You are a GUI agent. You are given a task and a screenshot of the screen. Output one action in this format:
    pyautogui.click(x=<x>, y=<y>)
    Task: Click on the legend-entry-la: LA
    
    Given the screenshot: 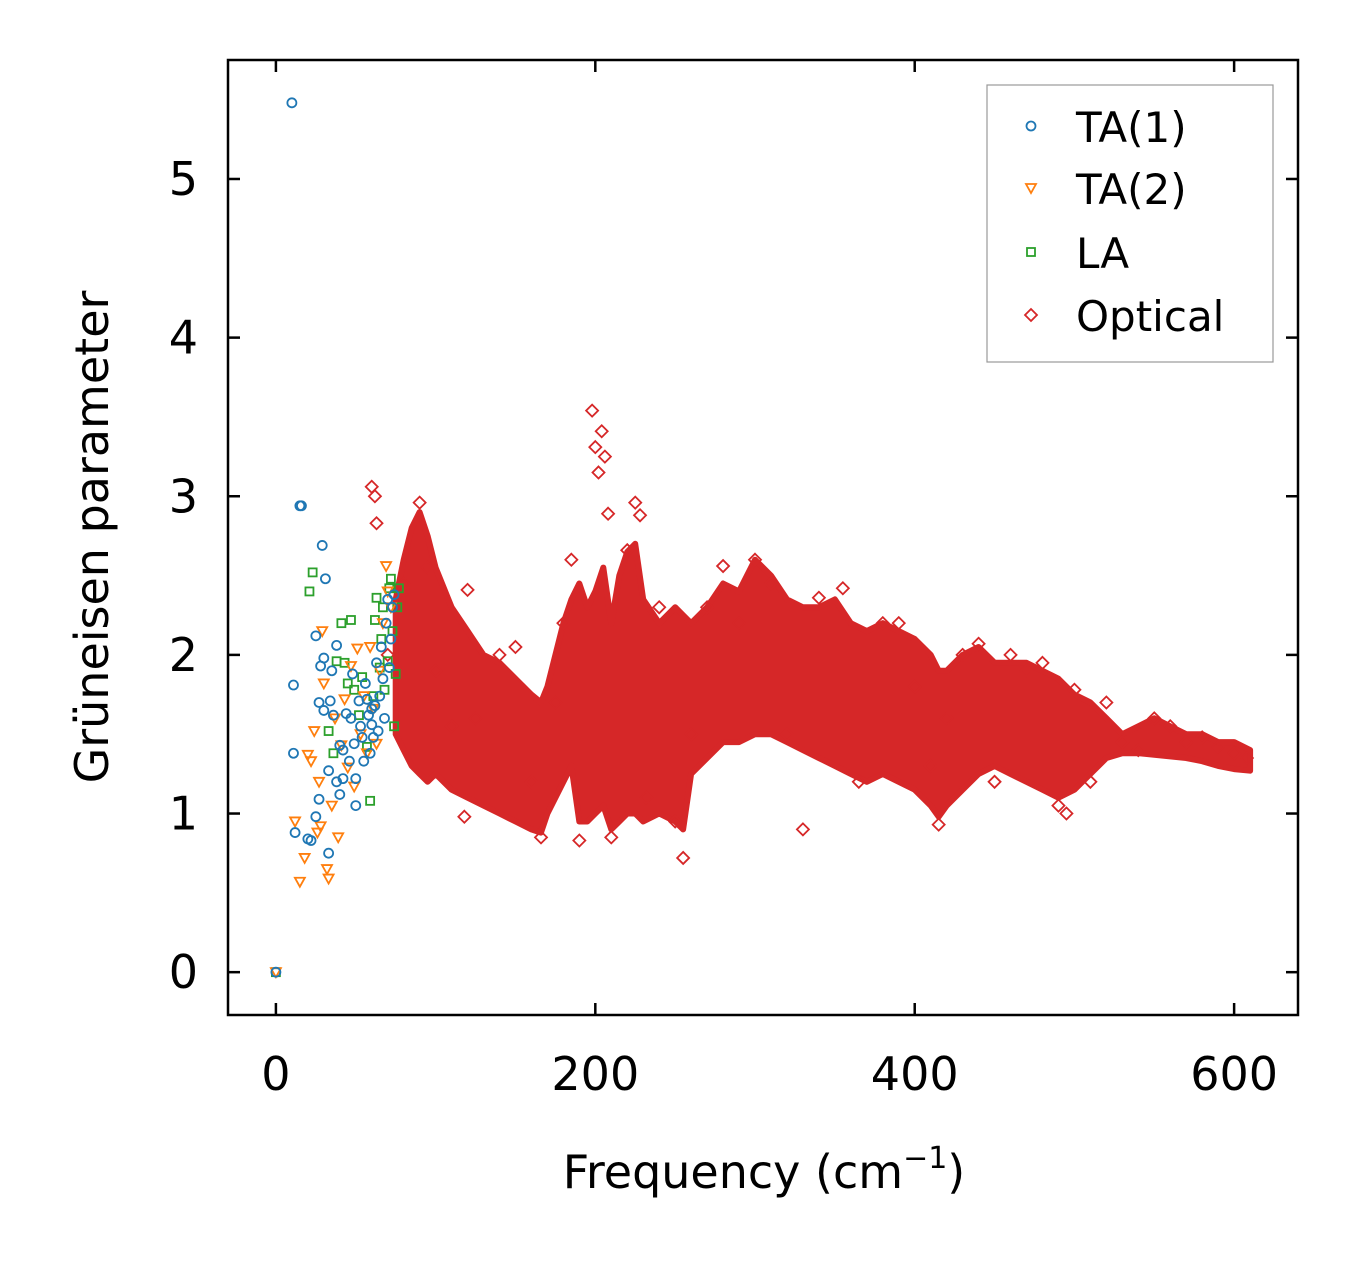 What is the action you would take?
    pyautogui.click(x=1077, y=253)
    